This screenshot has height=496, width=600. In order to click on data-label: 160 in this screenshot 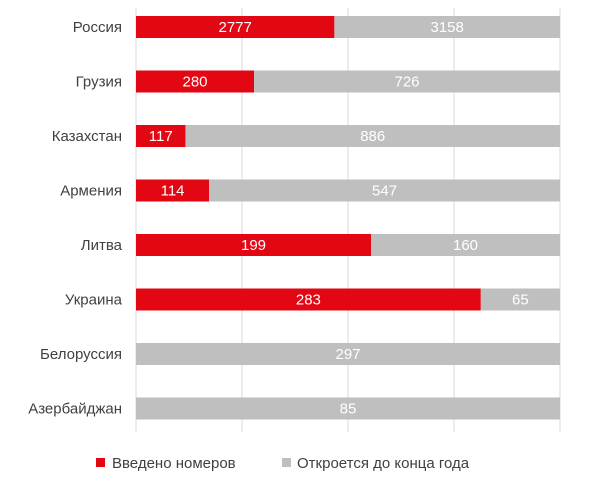, I will do `click(465, 245)`.